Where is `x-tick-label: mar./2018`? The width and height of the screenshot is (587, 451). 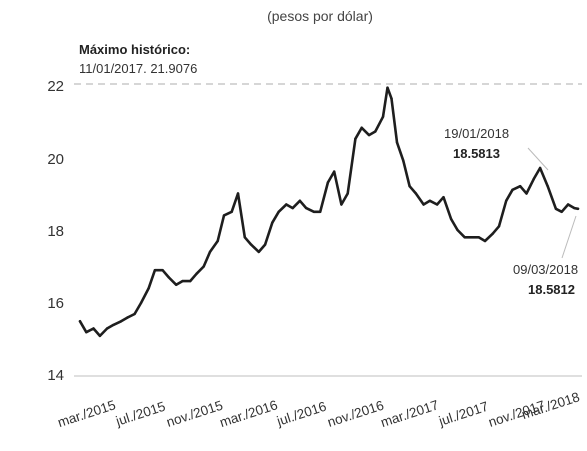 x-tick-label: mar./2018 is located at coordinates (551, 405).